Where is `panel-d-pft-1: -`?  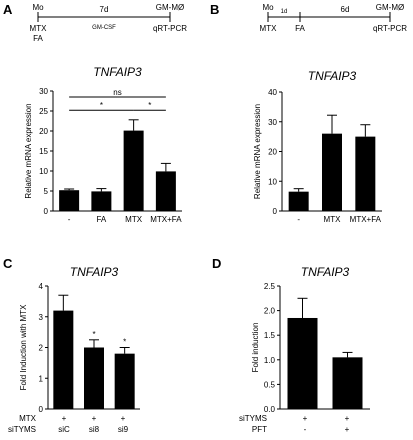 panel-d-pft-1: - is located at coordinates (305, 429).